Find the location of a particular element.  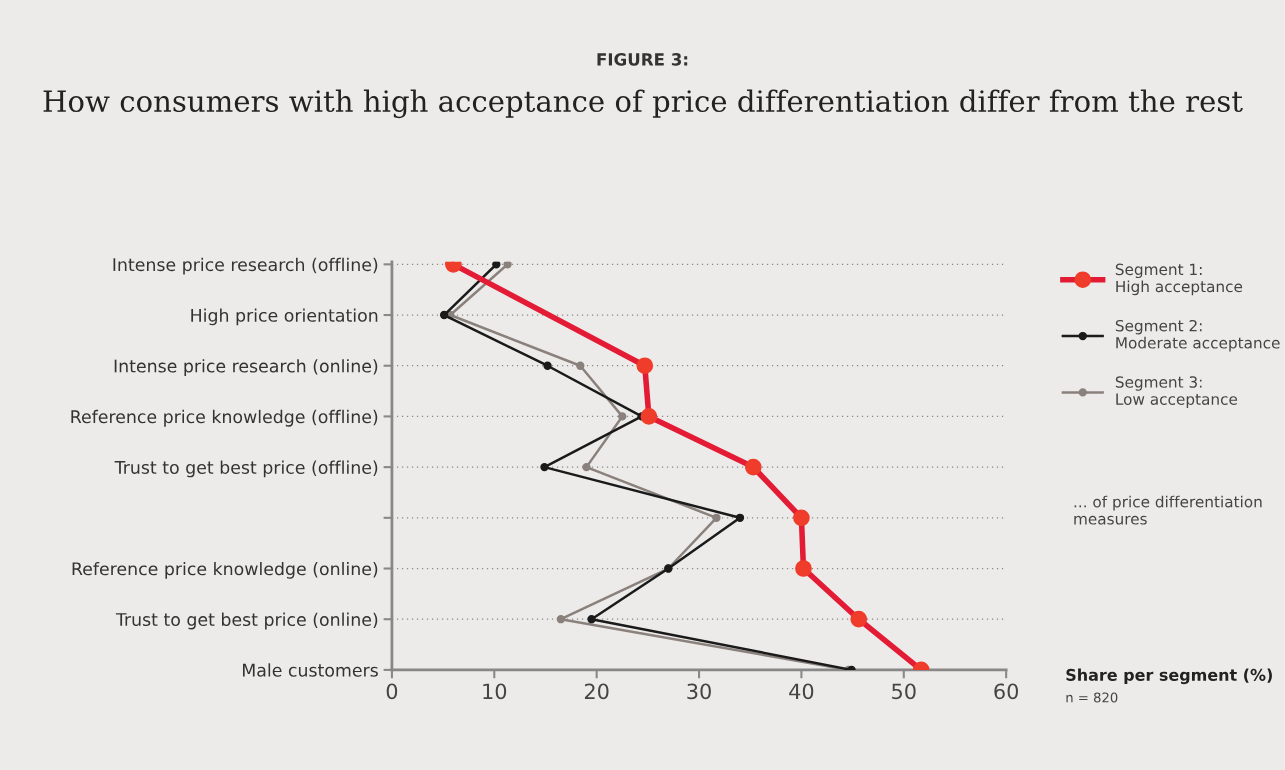

x-tick-label: 0 is located at coordinates (392, 691).